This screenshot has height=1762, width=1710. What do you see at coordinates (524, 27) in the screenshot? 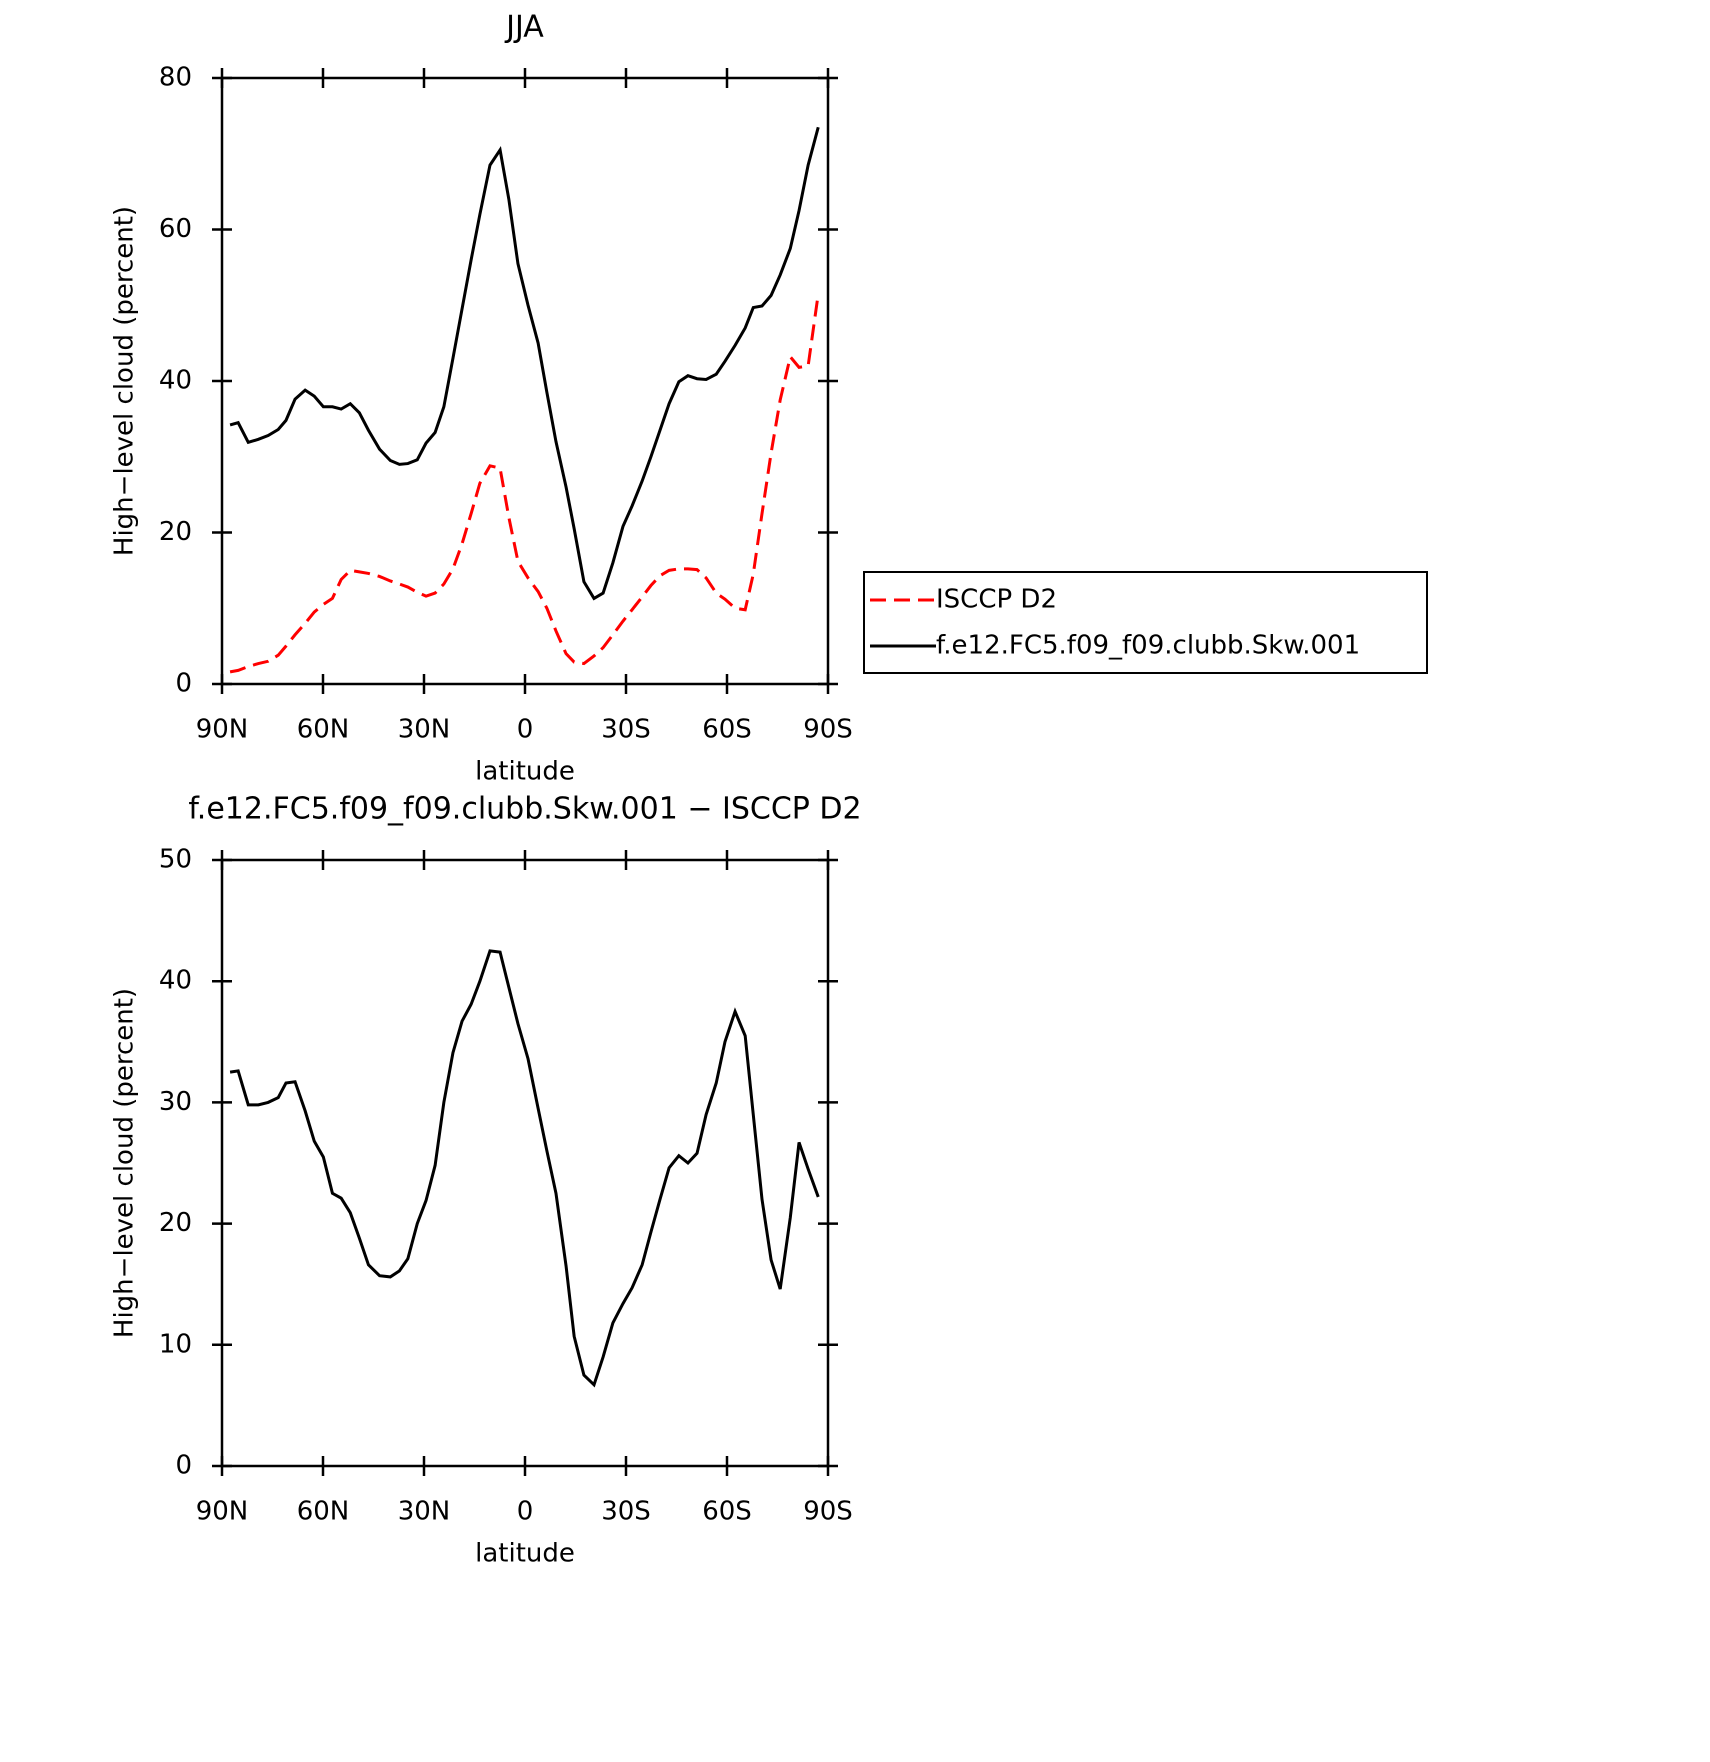
I see `chart-title: JJA` at bounding box center [524, 27].